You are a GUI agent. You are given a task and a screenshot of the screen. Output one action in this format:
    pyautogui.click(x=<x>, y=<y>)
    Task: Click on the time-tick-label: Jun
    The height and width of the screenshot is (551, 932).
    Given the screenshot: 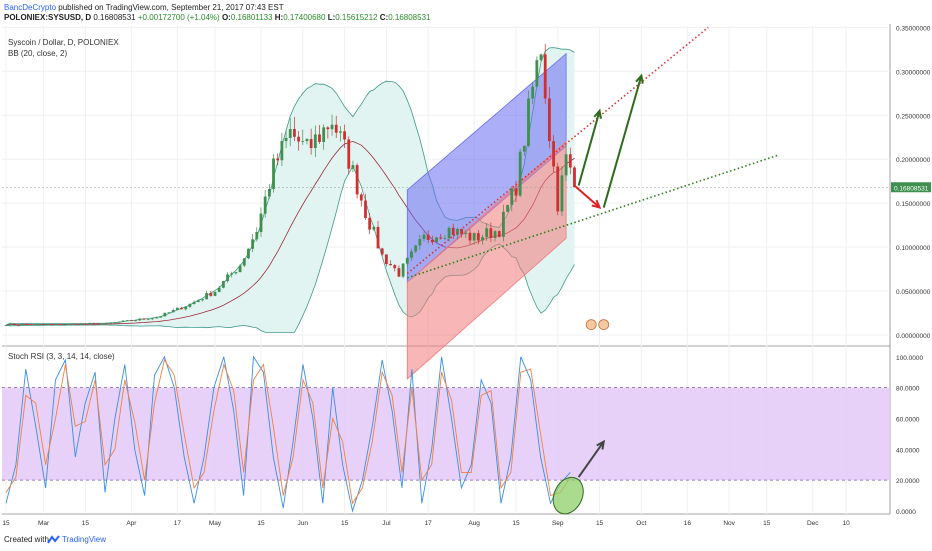 What is the action you would take?
    pyautogui.click(x=303, y=523)
    